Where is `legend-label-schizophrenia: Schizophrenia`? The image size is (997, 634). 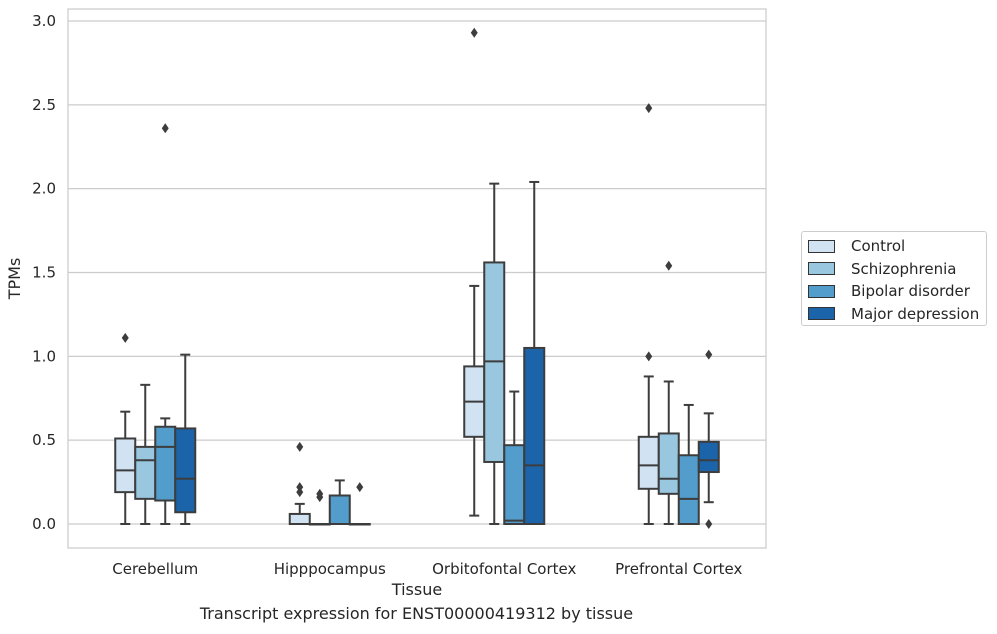
legend-label-schizophrenia: Schizophrenia is located at coordinates (904, 268).